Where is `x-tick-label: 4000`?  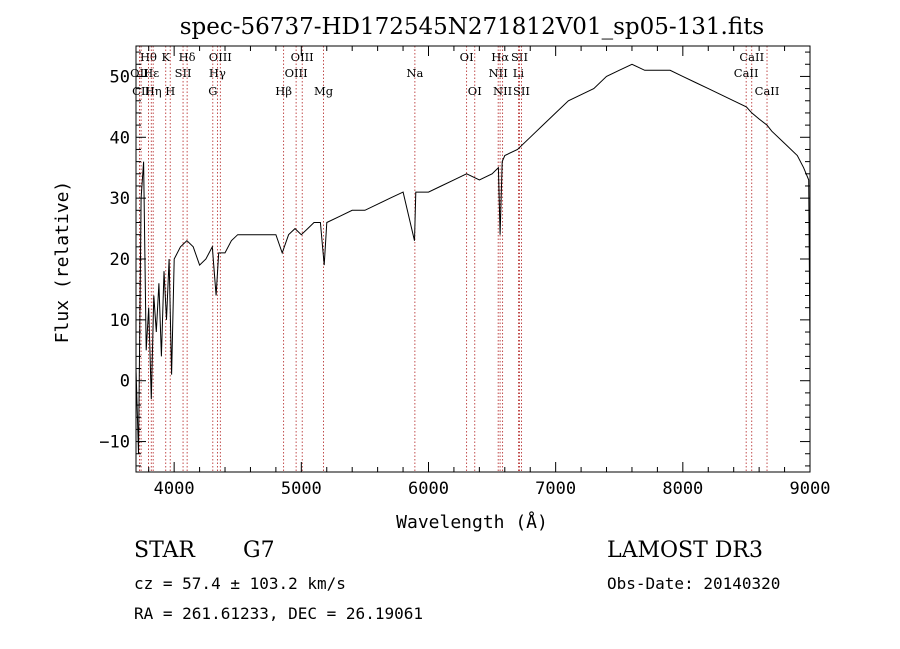
x-tick-label: 4000 is located at coordinates (174, 489).